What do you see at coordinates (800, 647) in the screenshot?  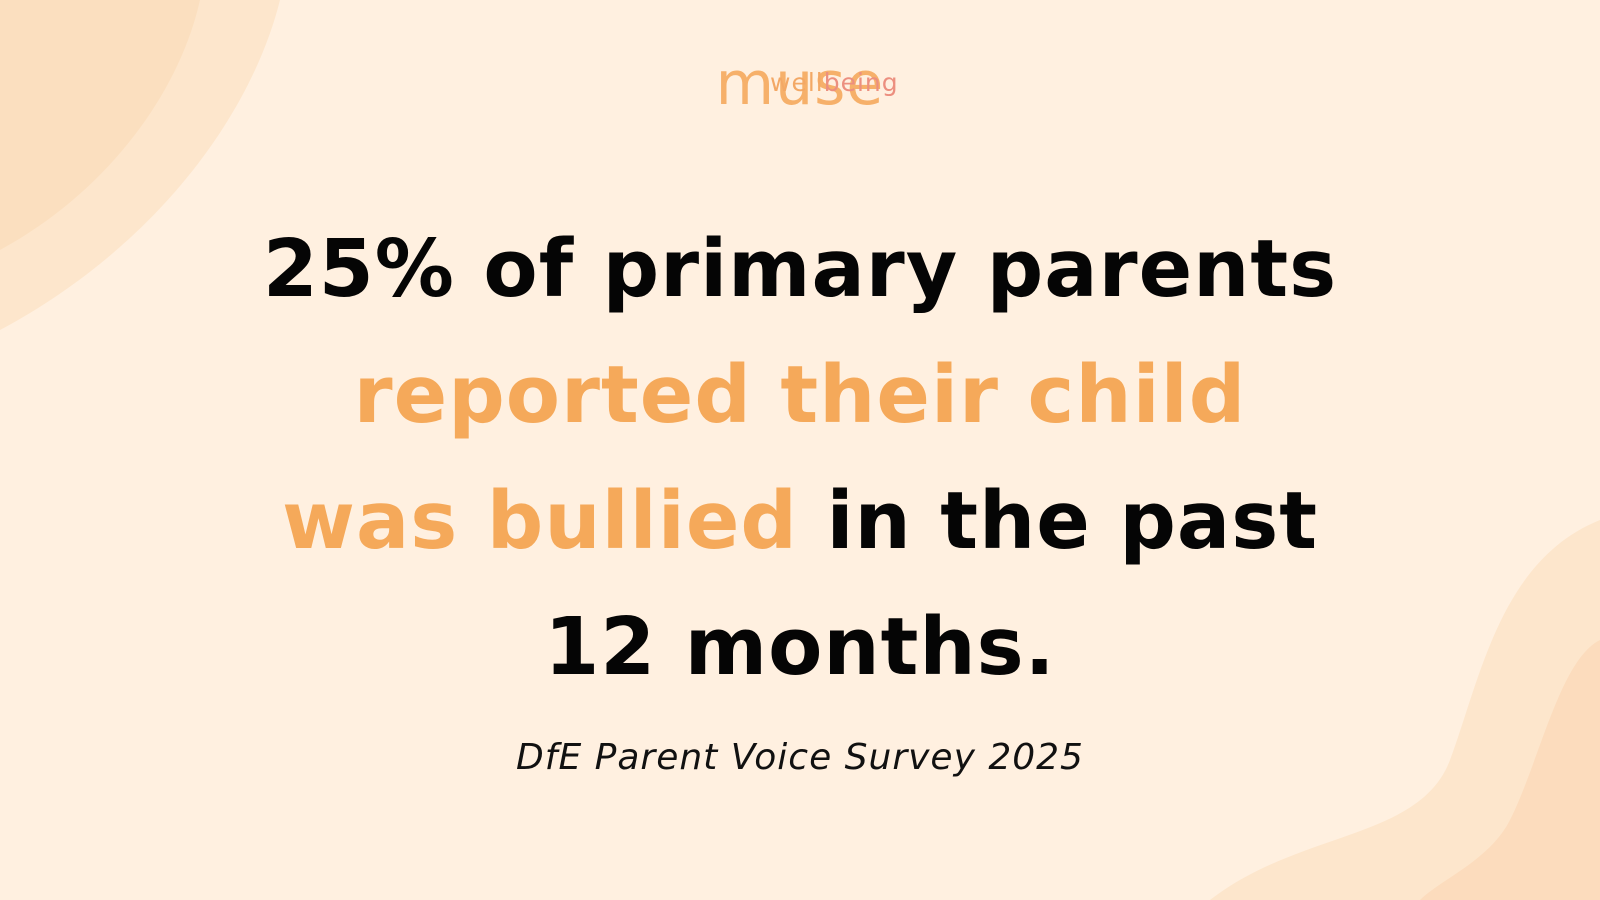 I see `headline-line-4: 12 months.` at bounding box center [800, 647].